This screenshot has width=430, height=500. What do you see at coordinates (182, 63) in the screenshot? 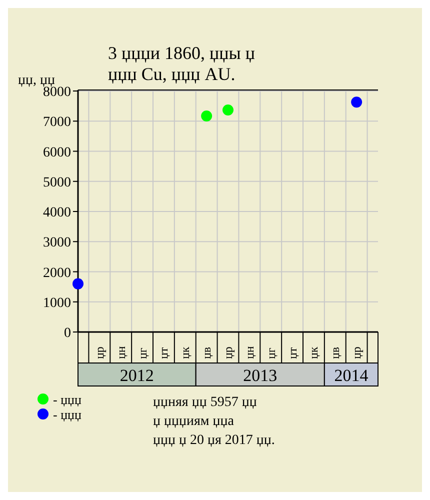
I see `chart-title: 3 џџџи 1860, џџы џ џџџ Cu, џџџ AU.` at bounding box center [182, 63].